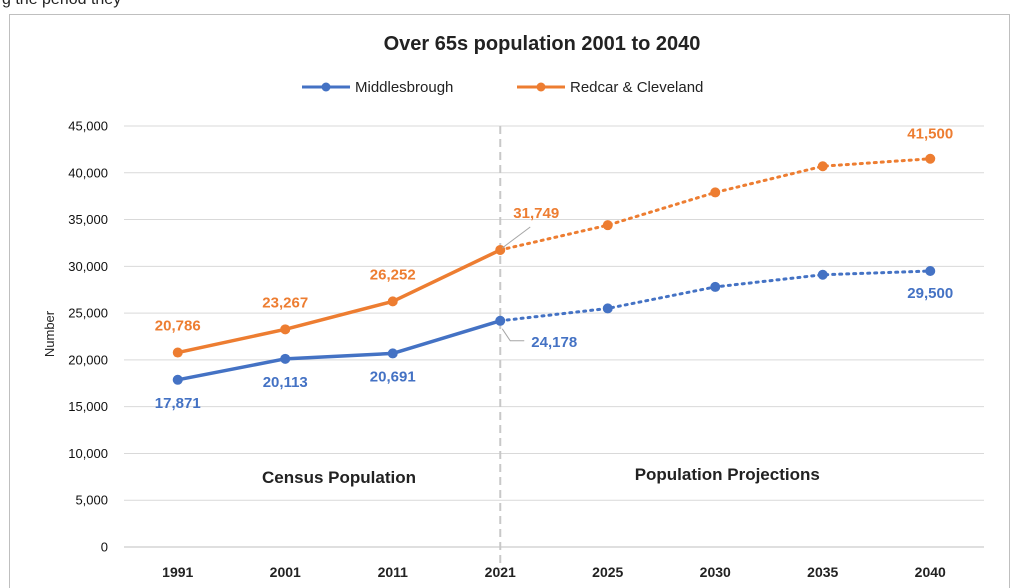  Describe the element at coordinates (88, 219) in the screenshot. I see `y-tick-label-35000: 35,000` at that location.